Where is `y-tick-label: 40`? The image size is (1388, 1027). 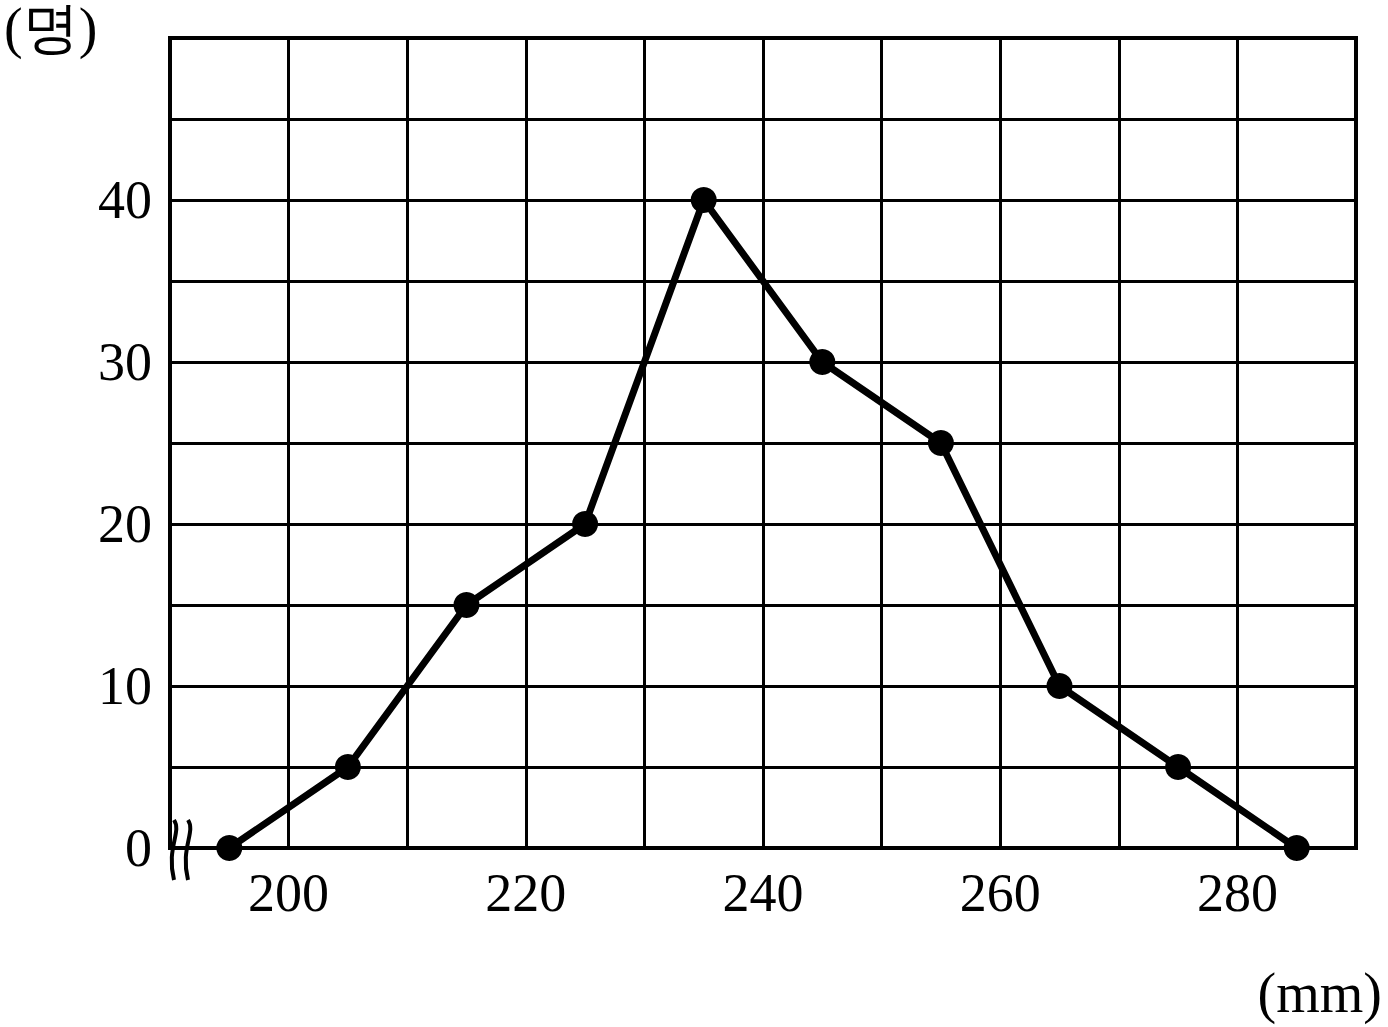 y-tick-label: 40 is located at coordinates (125, 200).